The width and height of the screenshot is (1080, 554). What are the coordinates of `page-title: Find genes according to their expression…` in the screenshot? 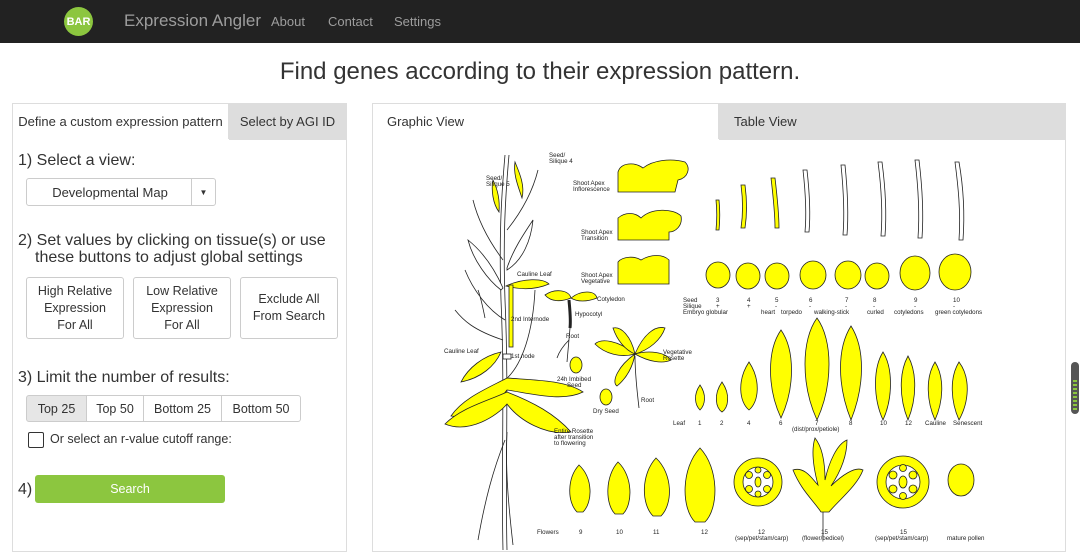 It's located at (540, 71).